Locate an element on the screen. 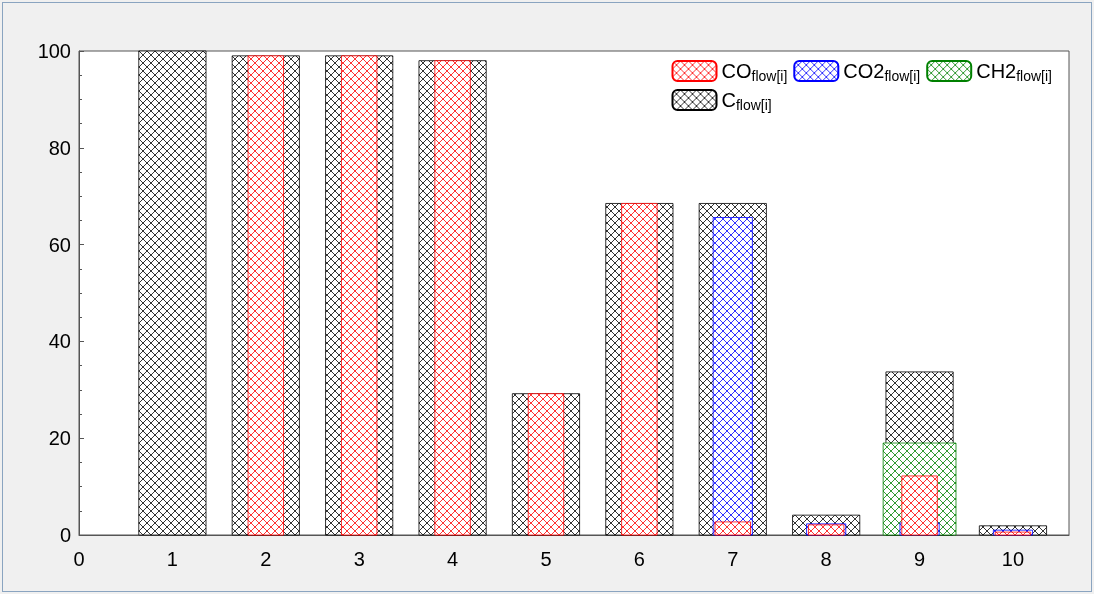 Image resolution: width=1094 pixels, height=594 pixels. x-tick-label: 7 is located at coordinates (733, 559).